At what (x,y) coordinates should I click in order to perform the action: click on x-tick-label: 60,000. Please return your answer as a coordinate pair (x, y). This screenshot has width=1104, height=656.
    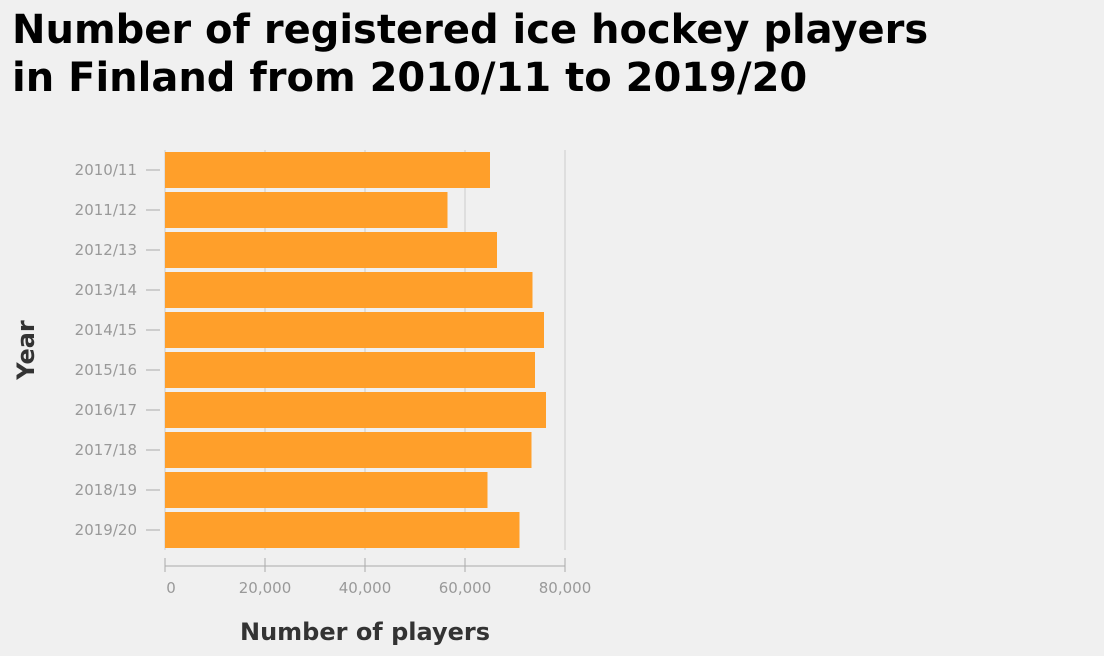
    Looking at the image, I should click on (465, 588).